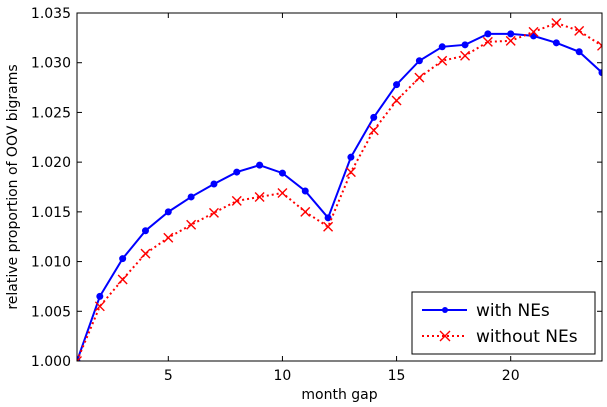 The height and width of the screenshot is (407, 607). I want to click on y-tick-label: 1.015, so click(51, 213).